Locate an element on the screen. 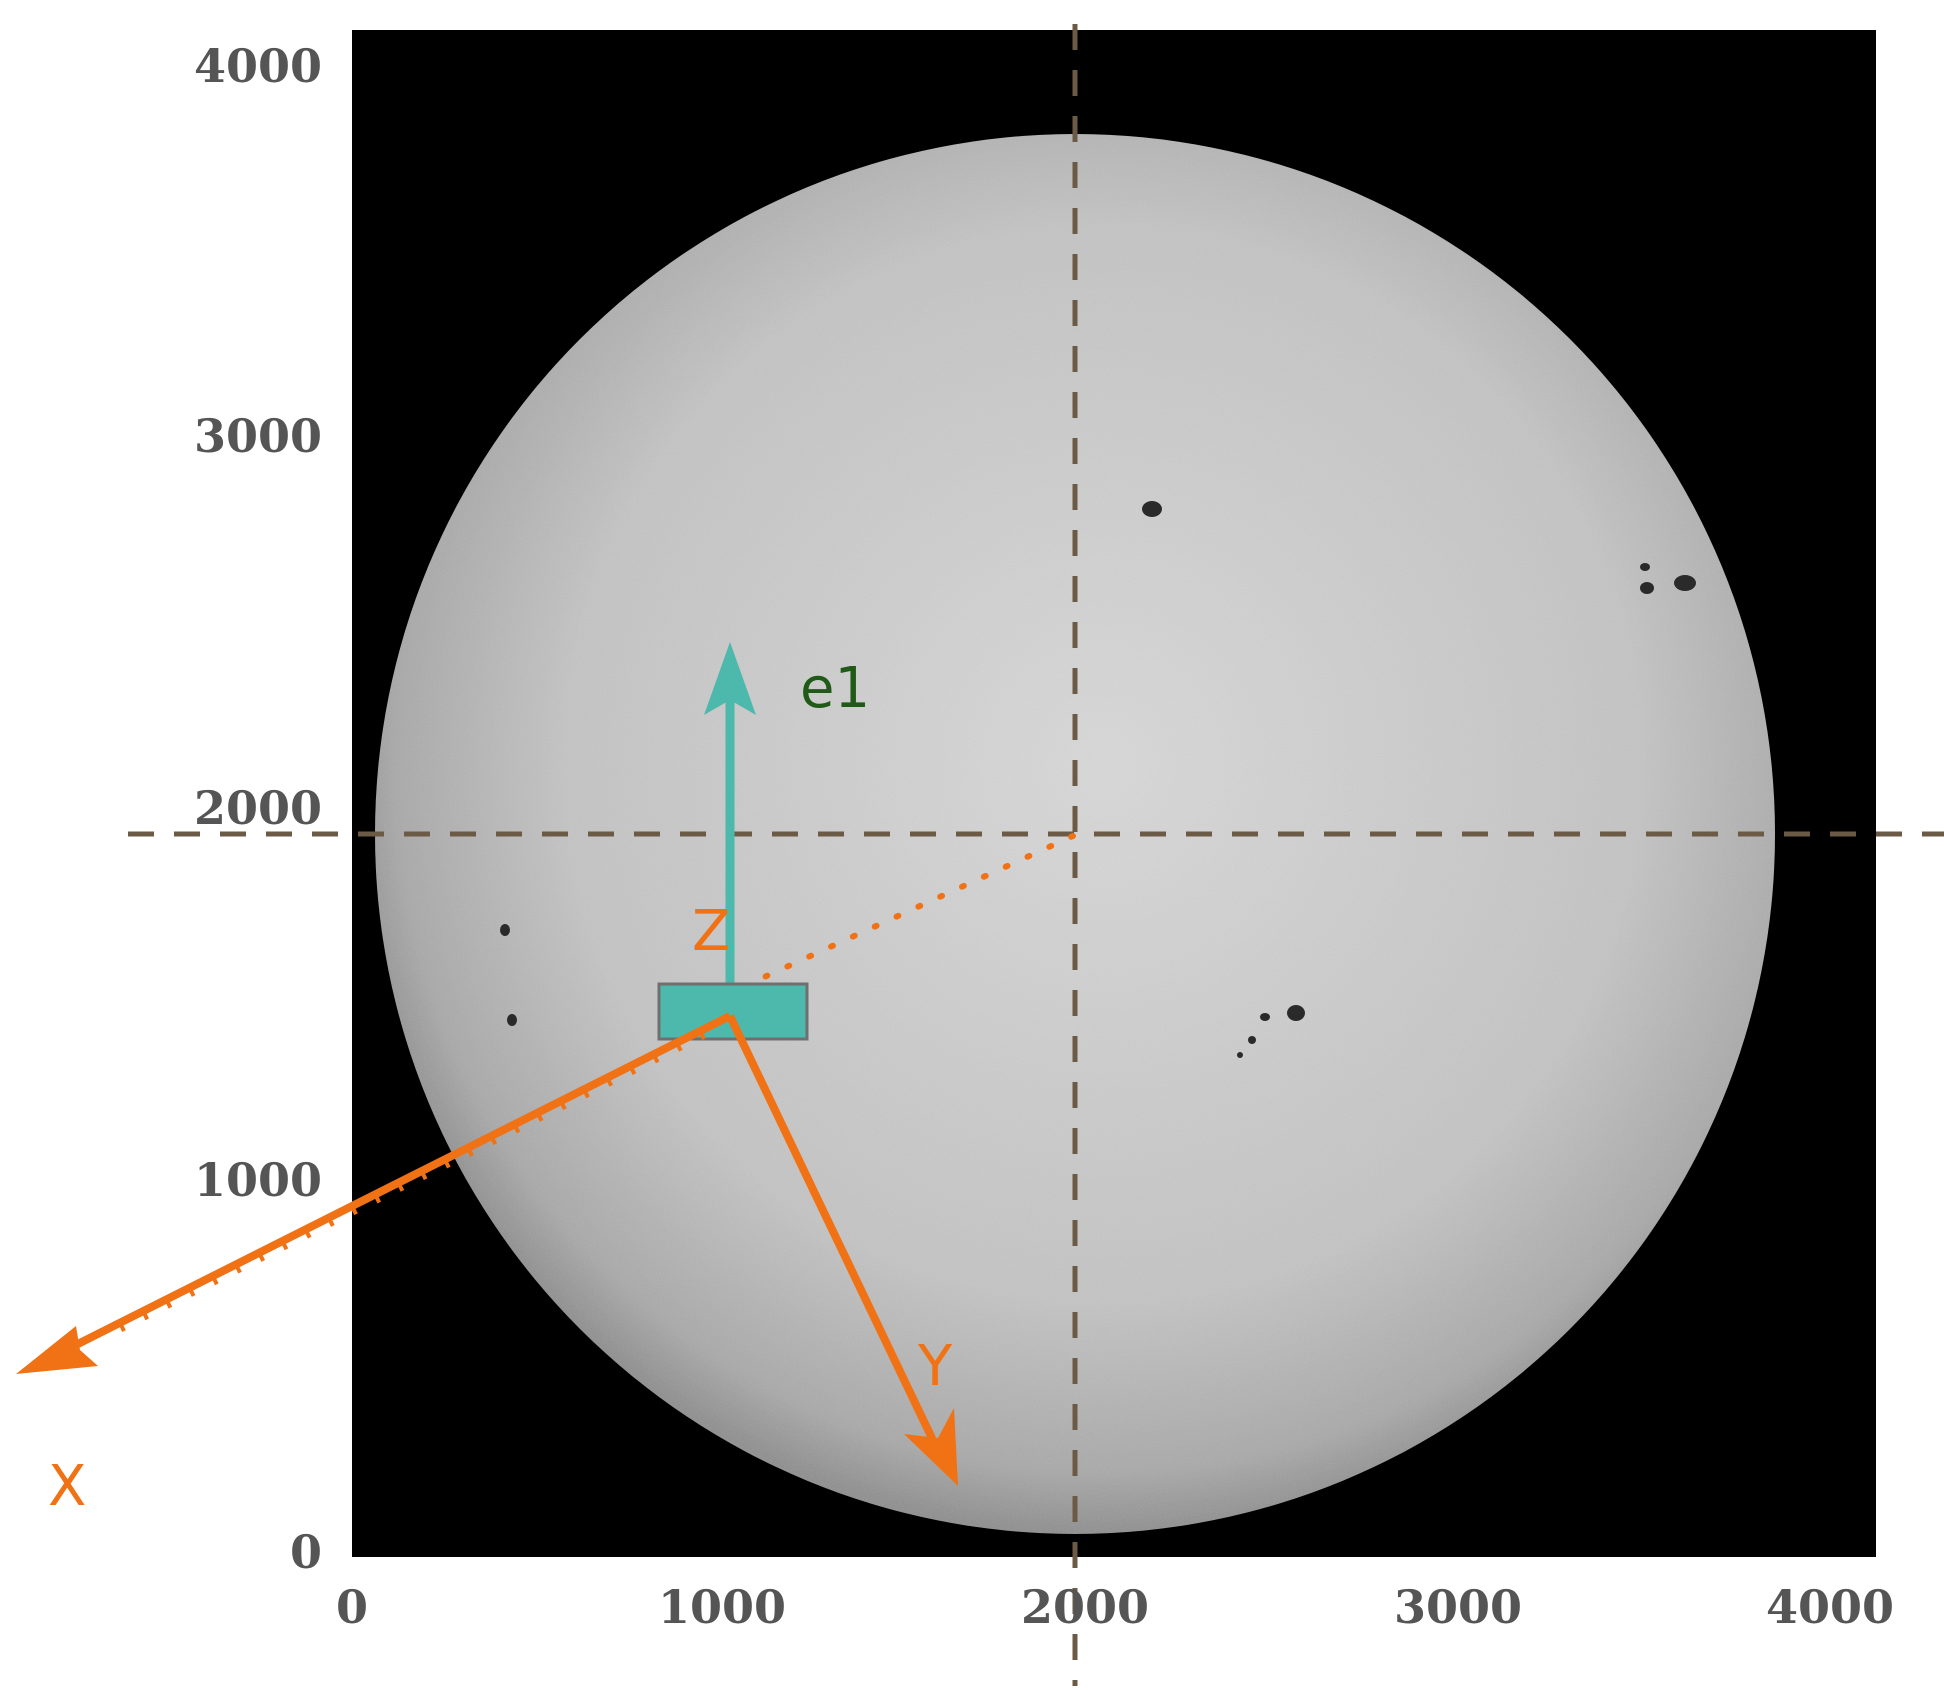 Image resolution: width=1944 pixels, height=1690 pixels. y-tick-label: 4000 is located at coordinates (258, 66).